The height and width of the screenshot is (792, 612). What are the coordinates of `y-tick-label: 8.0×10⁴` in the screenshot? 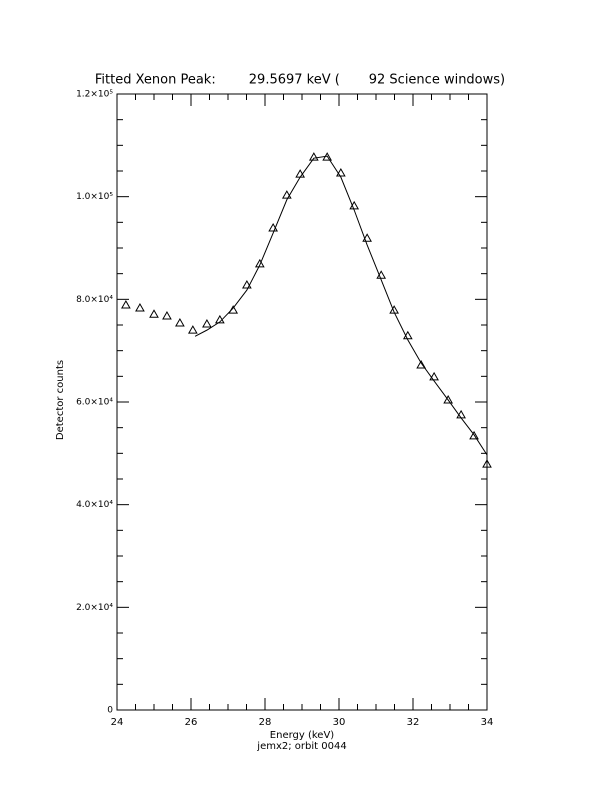 It's located at (94, 300).